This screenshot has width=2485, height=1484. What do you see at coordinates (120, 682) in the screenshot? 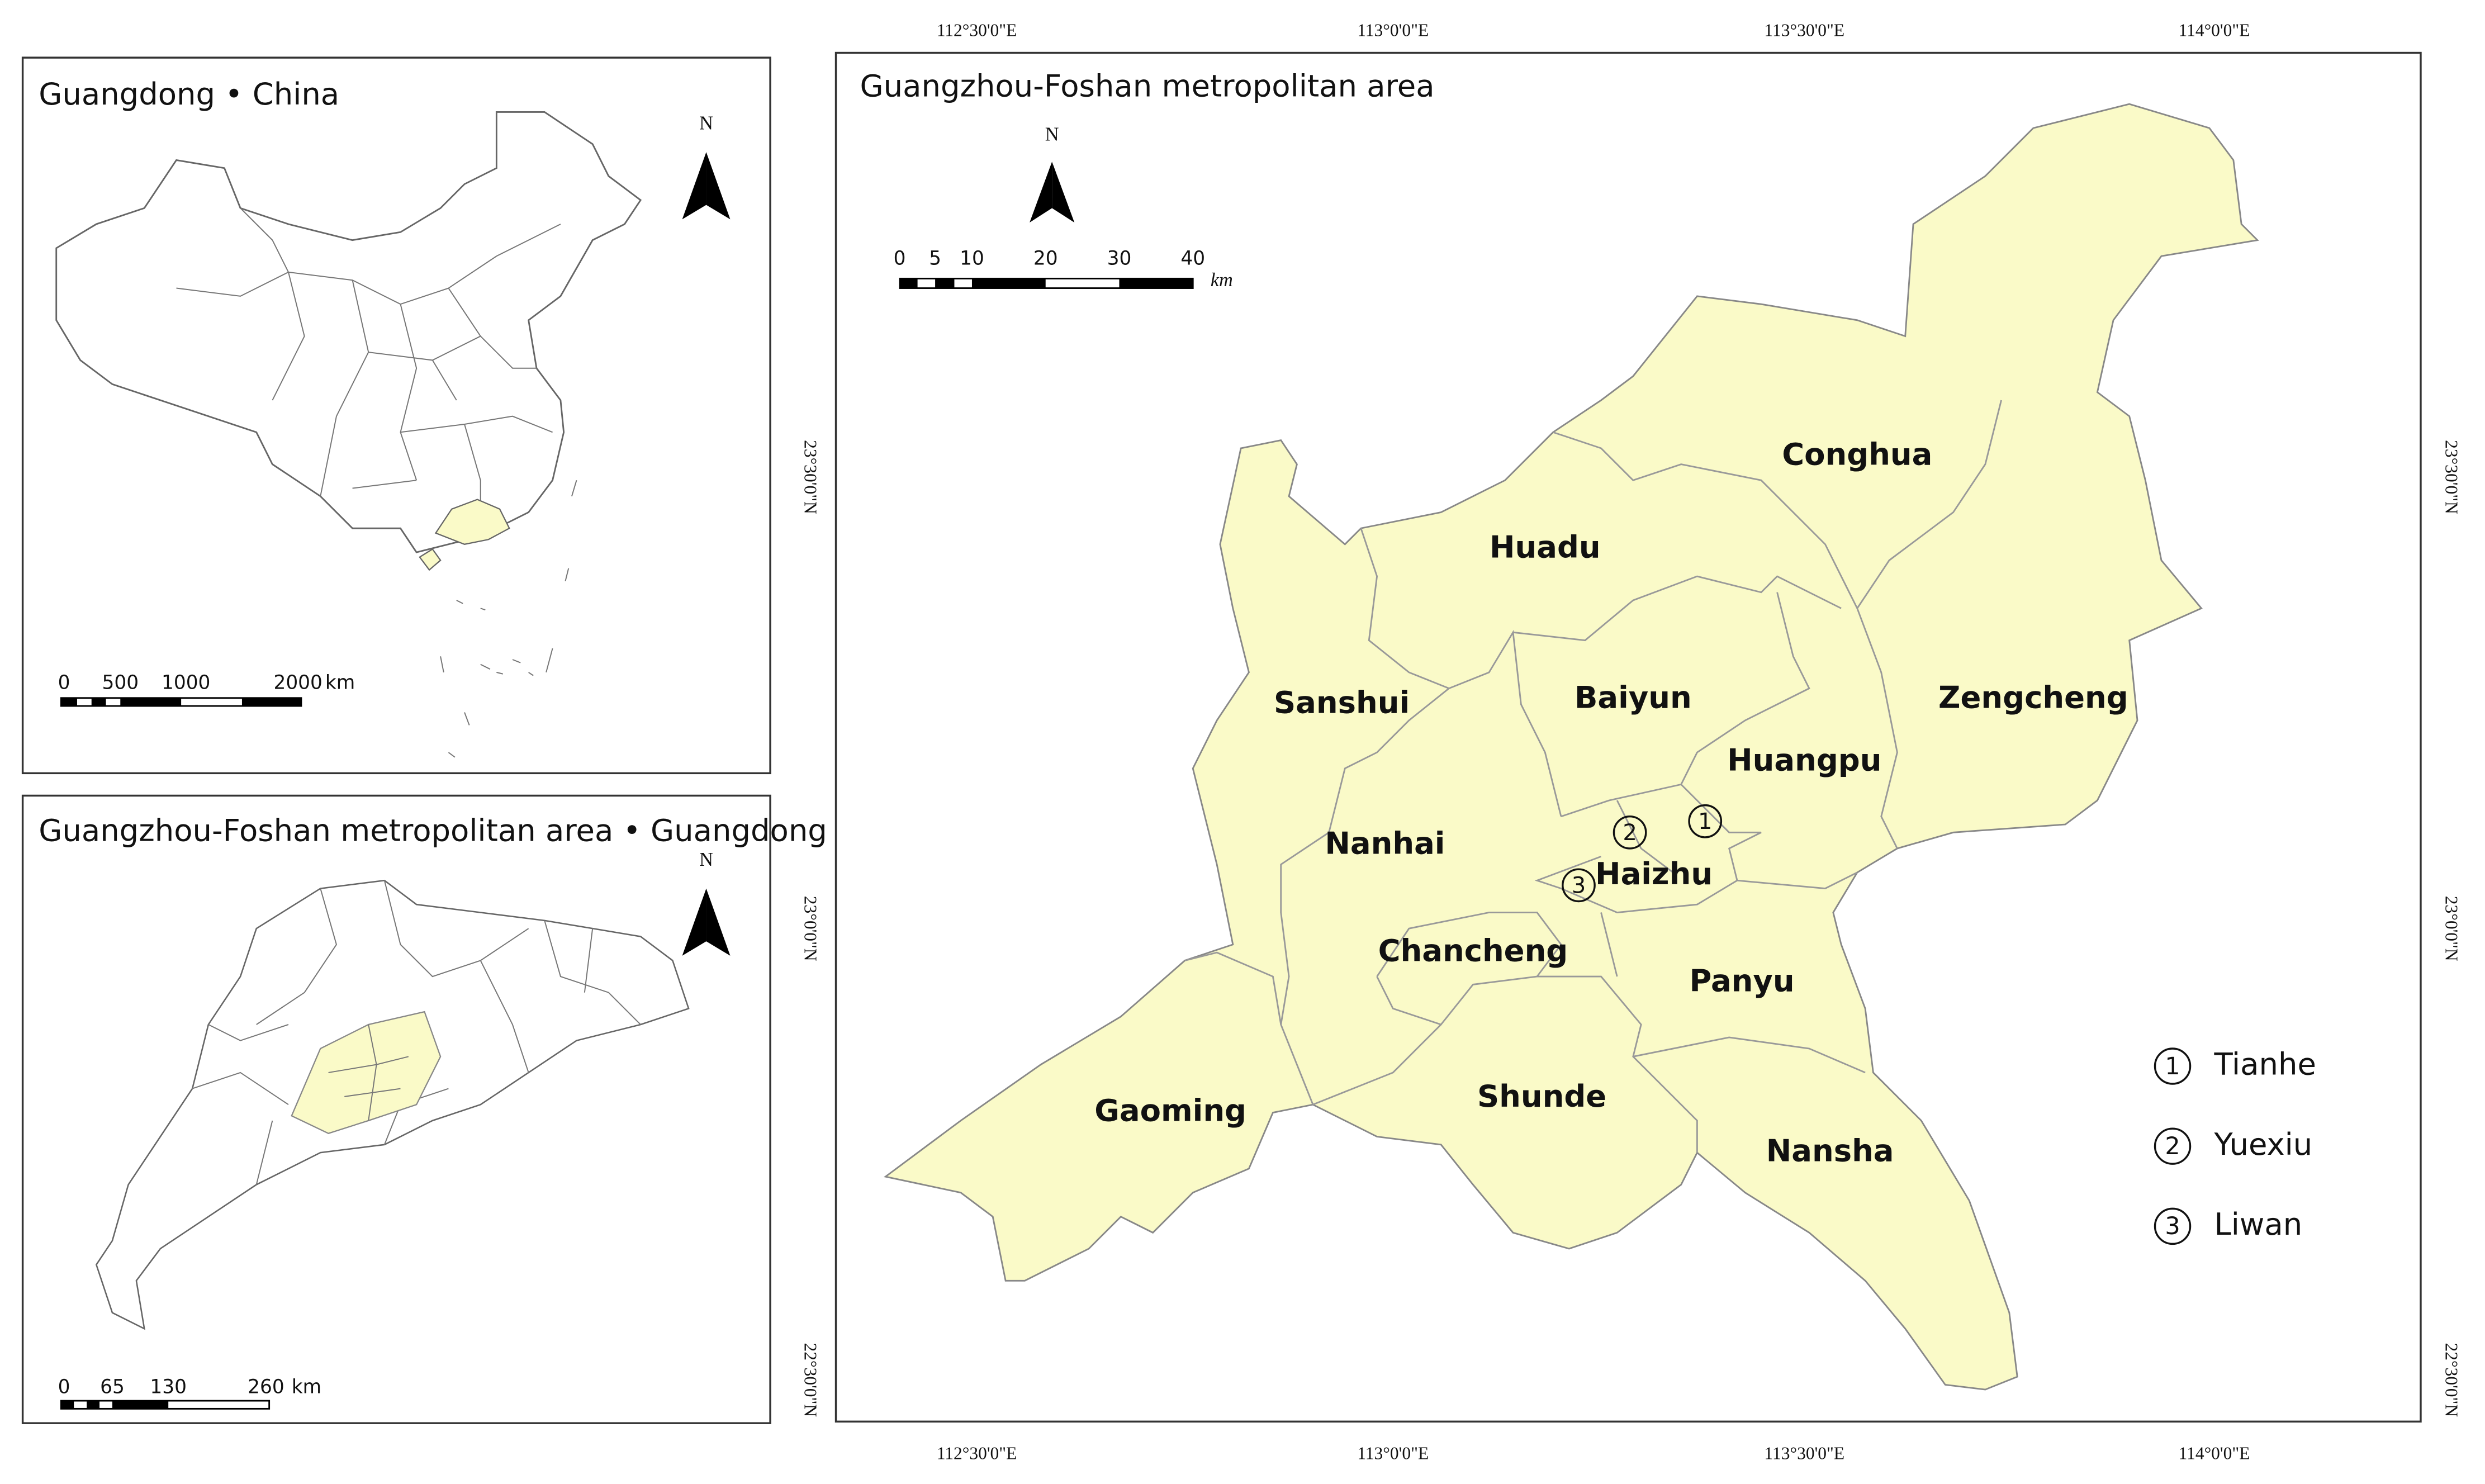
I see `scale-label: 500` at bounding box center [120, 682].